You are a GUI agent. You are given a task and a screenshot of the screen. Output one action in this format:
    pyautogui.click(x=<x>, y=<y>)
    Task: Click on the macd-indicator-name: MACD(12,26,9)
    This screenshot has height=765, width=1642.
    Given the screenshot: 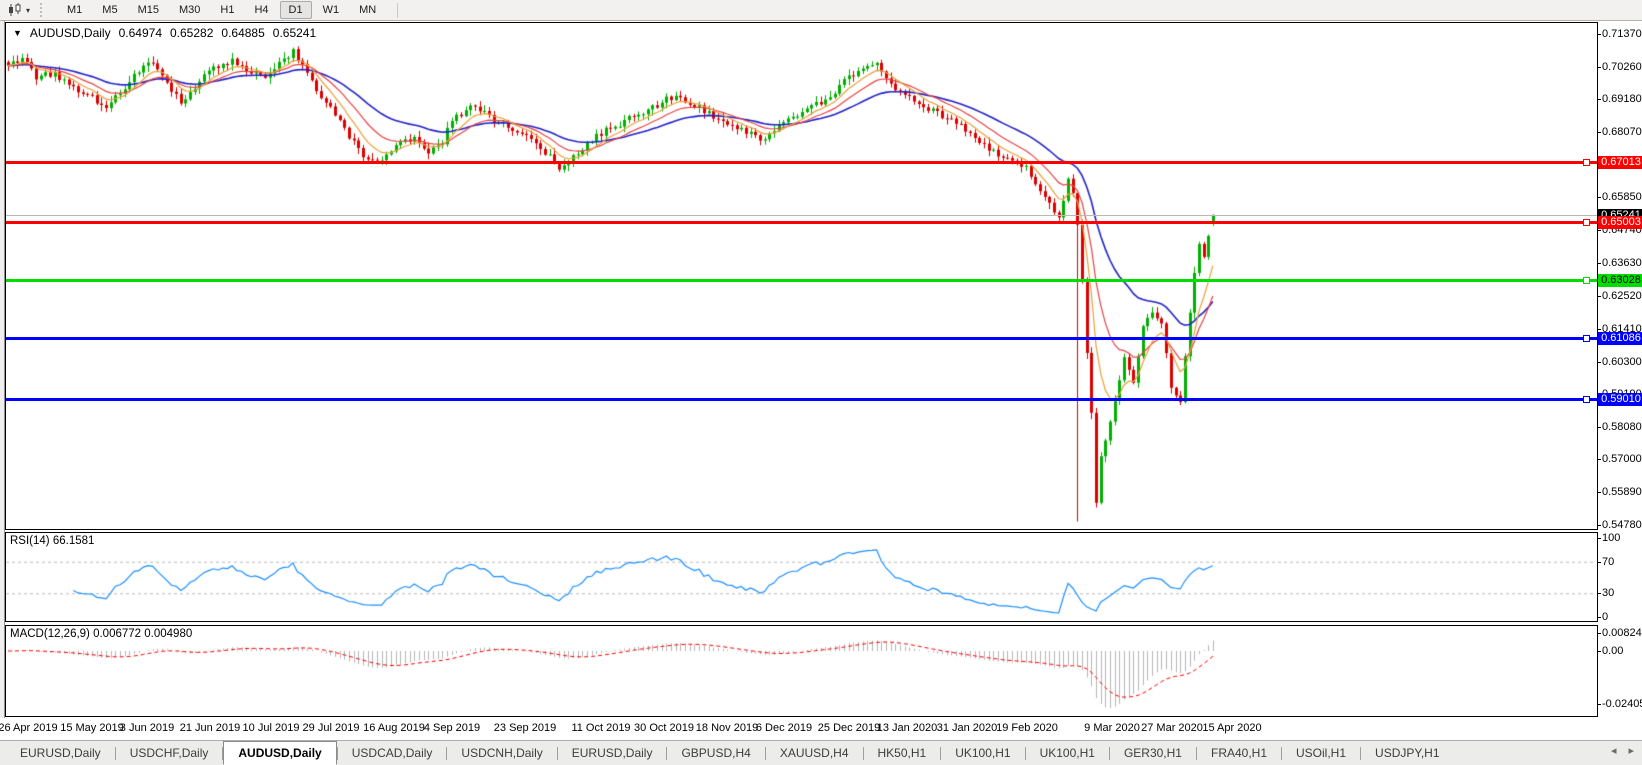 What is the action you would take?
    pyautogui.click(x=50, y=634)
    